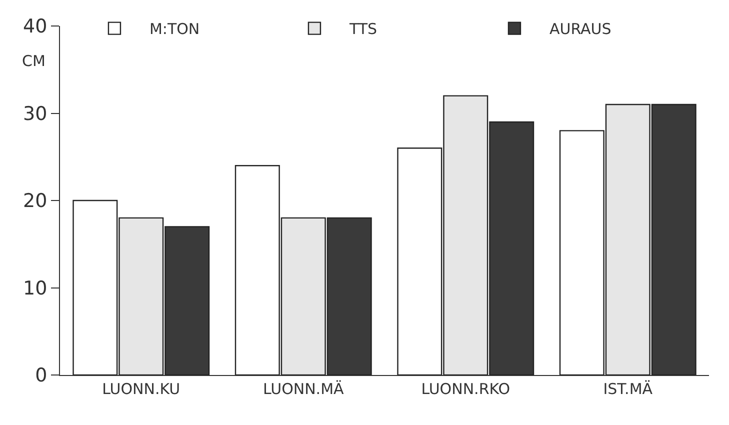 This screenshot has height=425, width=729. What do you see at coordinates (580, 29) in the screenshot?
I see `legend-label: AURAUS` at bounding box center [580, 29].